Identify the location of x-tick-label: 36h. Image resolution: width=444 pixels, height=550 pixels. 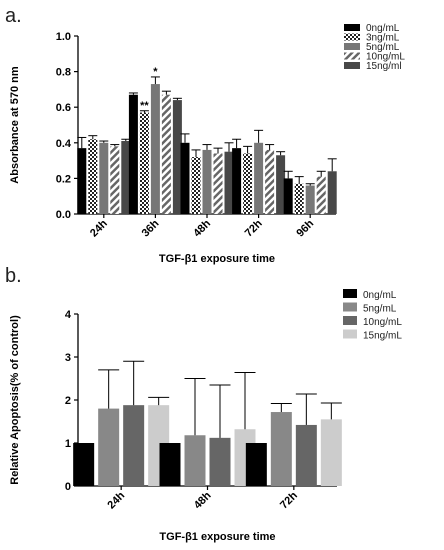
(151, 228).